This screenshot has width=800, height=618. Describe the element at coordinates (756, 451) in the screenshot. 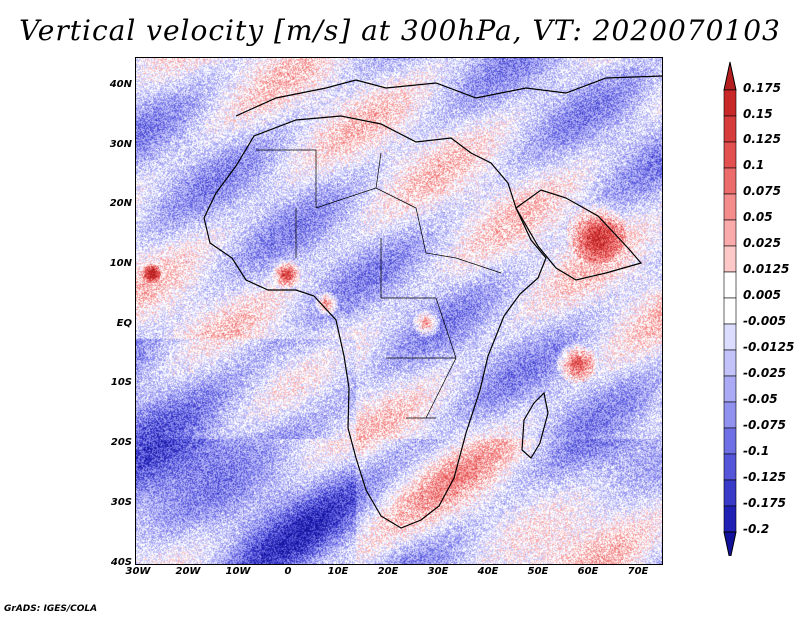

I see `colorbar-label-14: -0.1` at that location.